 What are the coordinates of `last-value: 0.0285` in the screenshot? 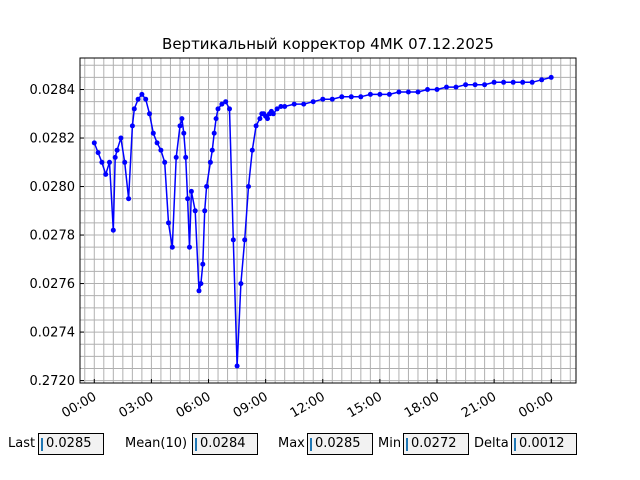 It's located at (69, 443).